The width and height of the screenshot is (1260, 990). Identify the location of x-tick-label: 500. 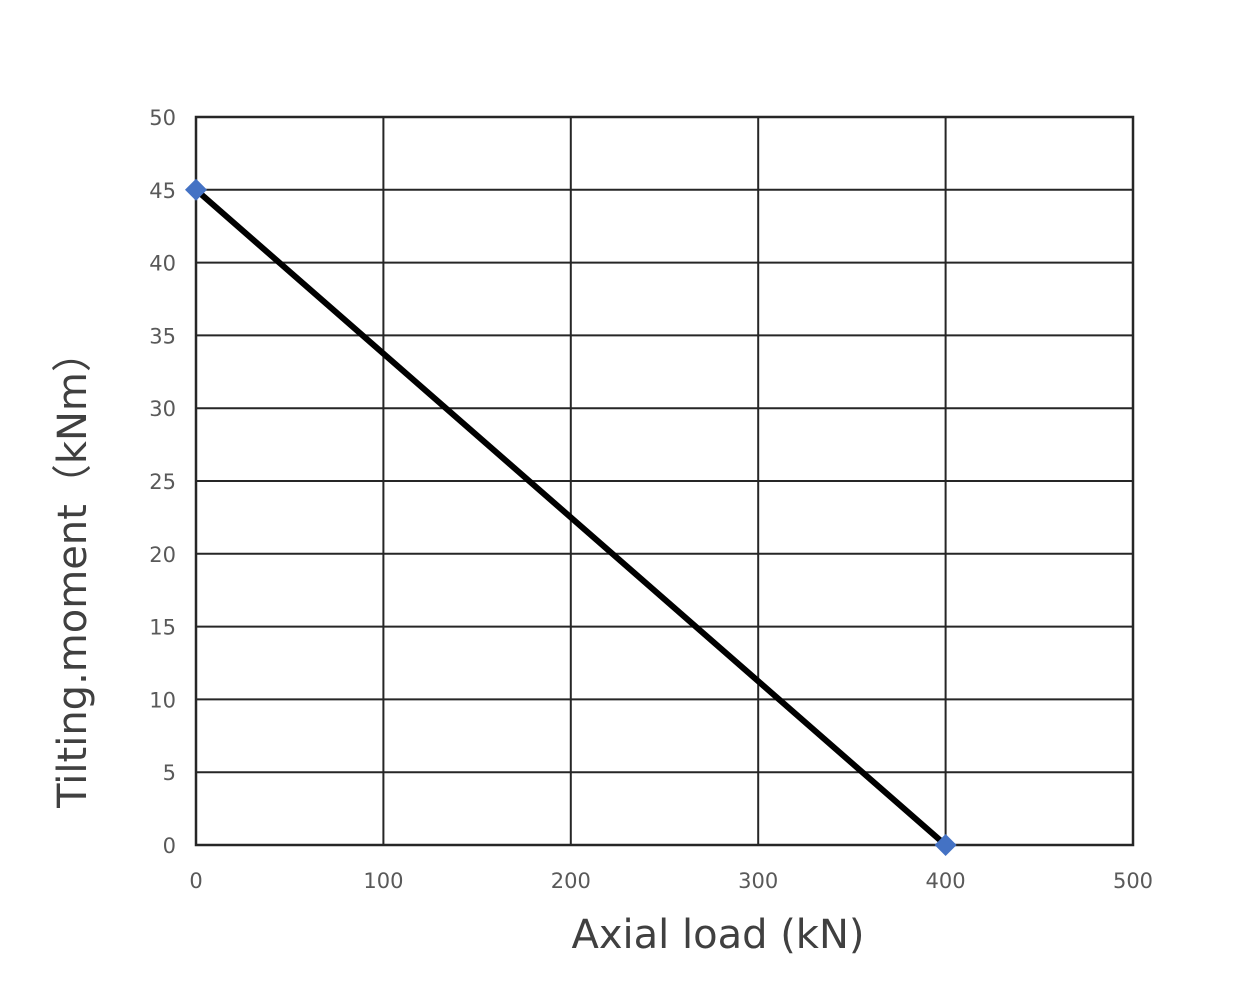
(1133, 881).